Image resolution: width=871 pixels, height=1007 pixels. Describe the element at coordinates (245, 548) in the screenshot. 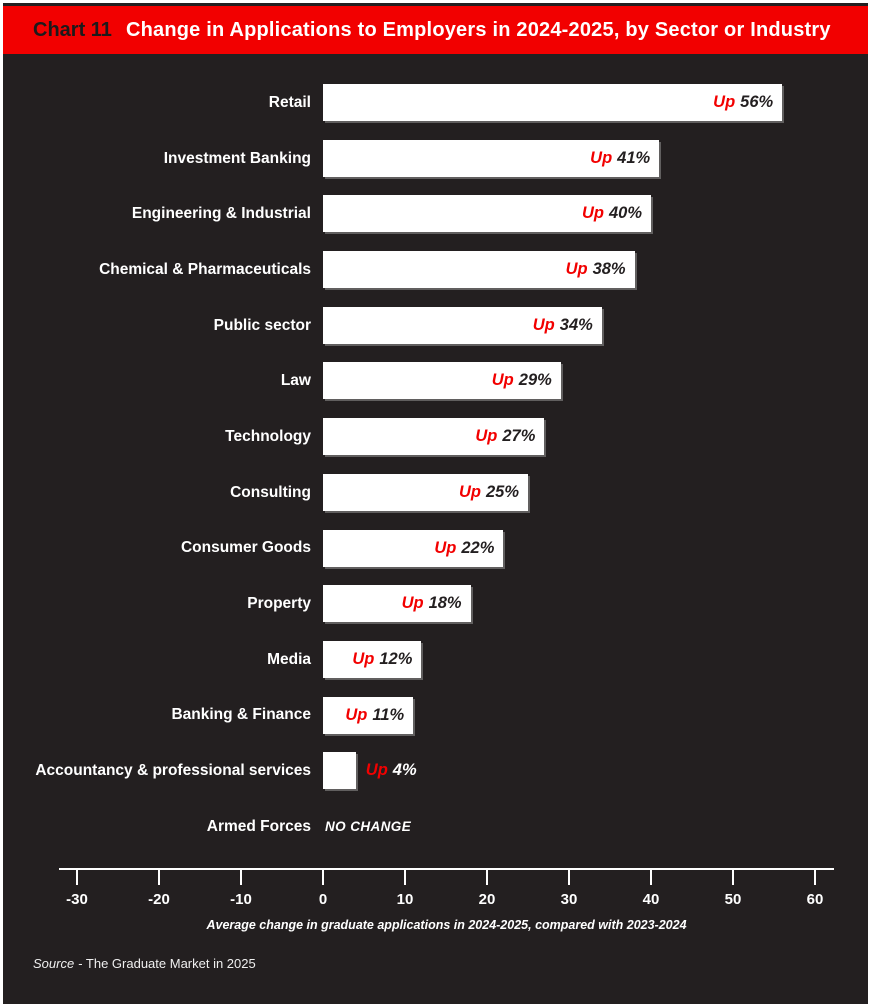

I see `category-label: Consumer Goods` at that location.